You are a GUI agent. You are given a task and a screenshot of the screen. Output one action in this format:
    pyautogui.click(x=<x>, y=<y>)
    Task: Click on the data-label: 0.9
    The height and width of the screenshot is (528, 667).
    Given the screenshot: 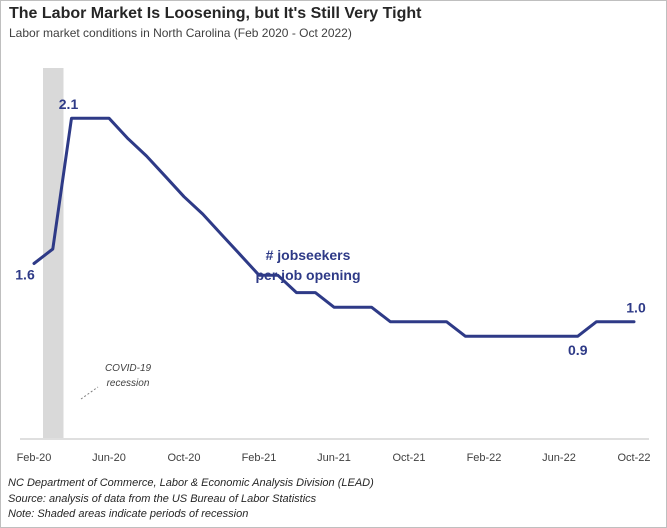 What is the action you would take?
    pyautogui.click(x=578, y=350)
    